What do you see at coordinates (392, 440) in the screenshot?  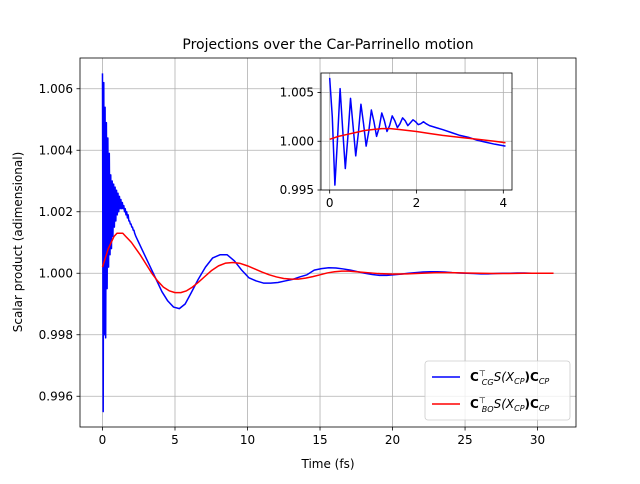 I see `main-x-tick-label: 20` at bounding box center [392, 440].